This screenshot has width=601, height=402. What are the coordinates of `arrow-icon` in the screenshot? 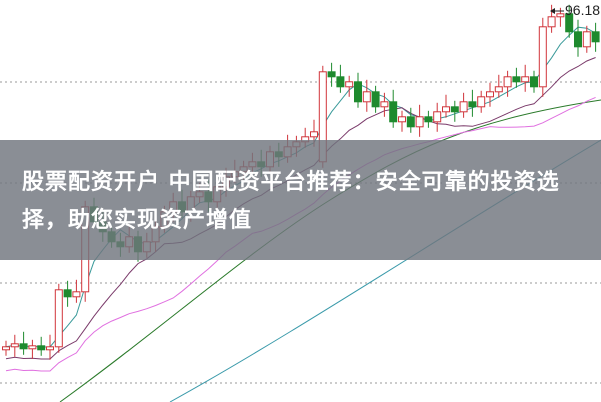 It's located at (552, 11).